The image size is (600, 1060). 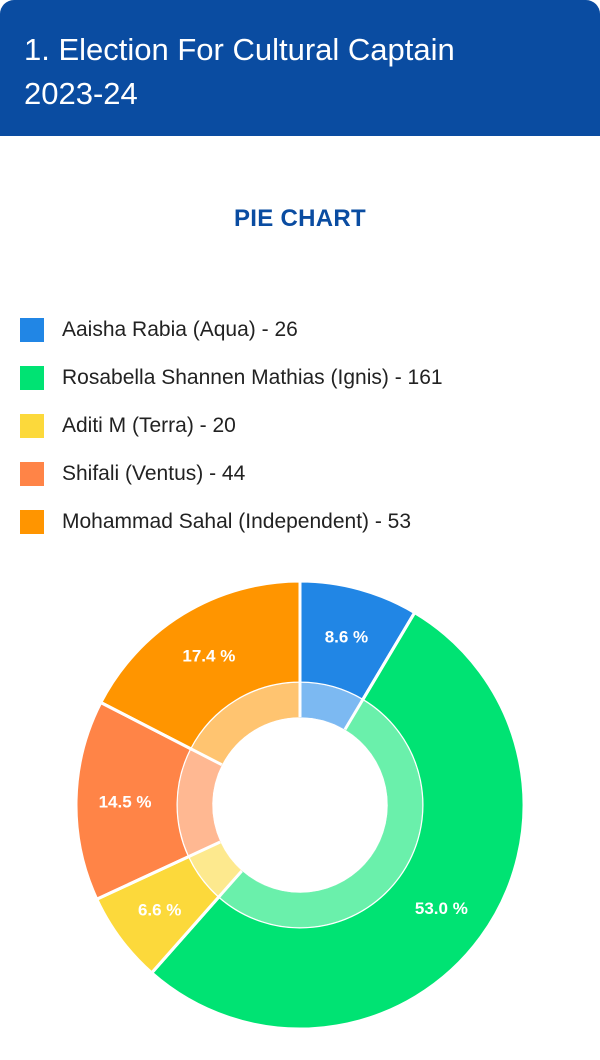 I want to click on page-title-line-1: 1. Election For Cultural Captain, so click(x=239, y=49).